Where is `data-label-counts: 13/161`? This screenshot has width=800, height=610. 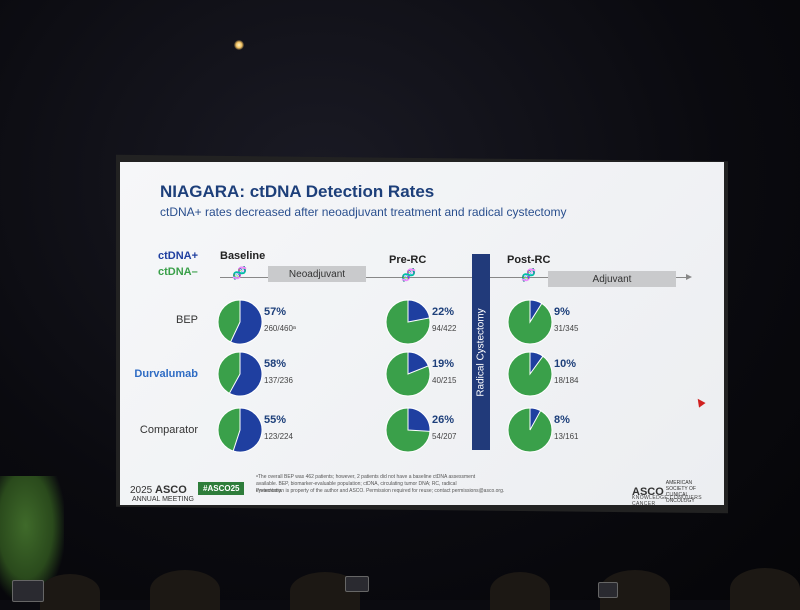
data-label-counts: 13/161 is located at coordinates (566, 436).